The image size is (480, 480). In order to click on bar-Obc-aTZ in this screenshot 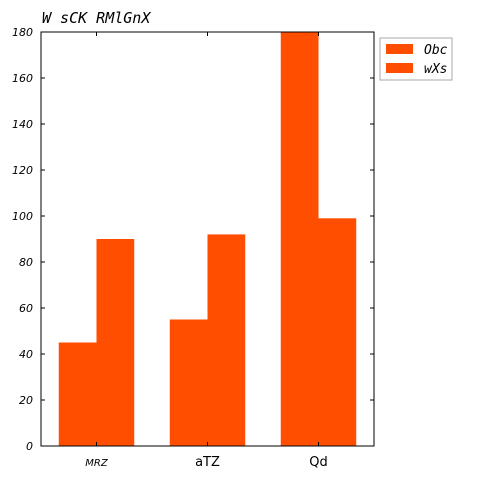, I will do `click(188, 382)`.